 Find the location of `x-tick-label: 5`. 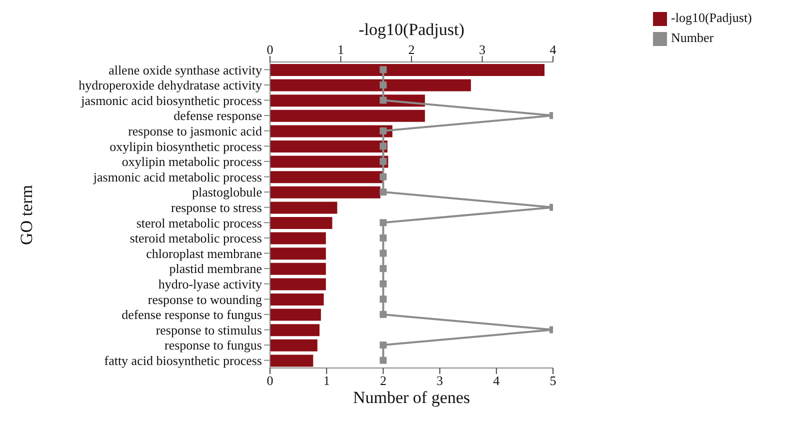

x-tick-label: 5 is located at coordinates (553, 380).